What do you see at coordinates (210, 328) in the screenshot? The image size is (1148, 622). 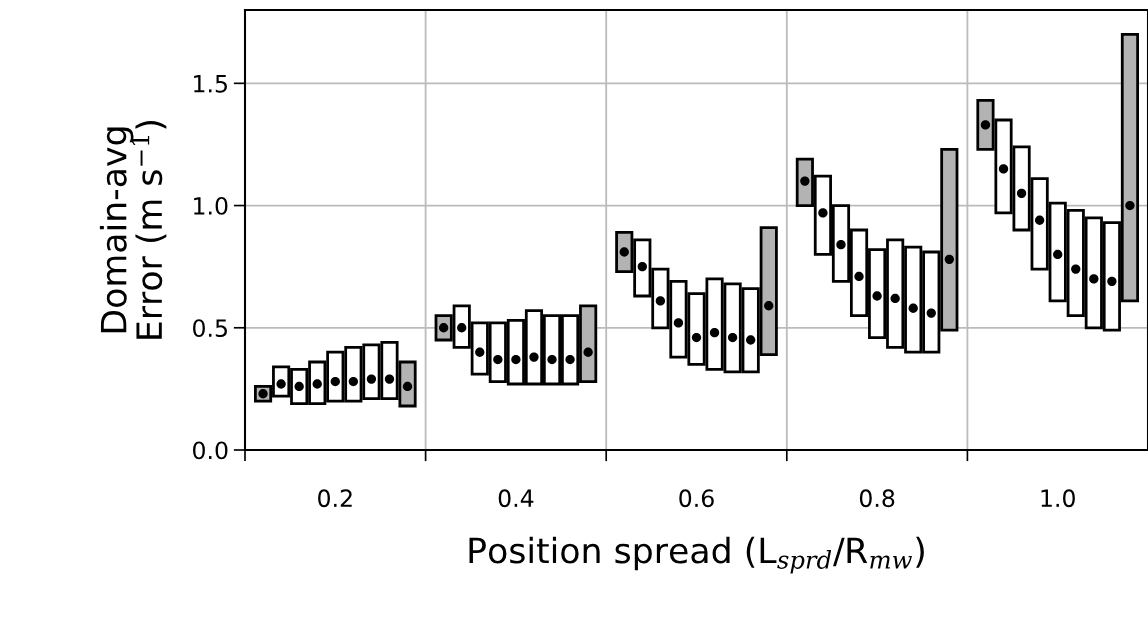 I see `y-tick-label: 0.5` at bounding box center [210, 328].